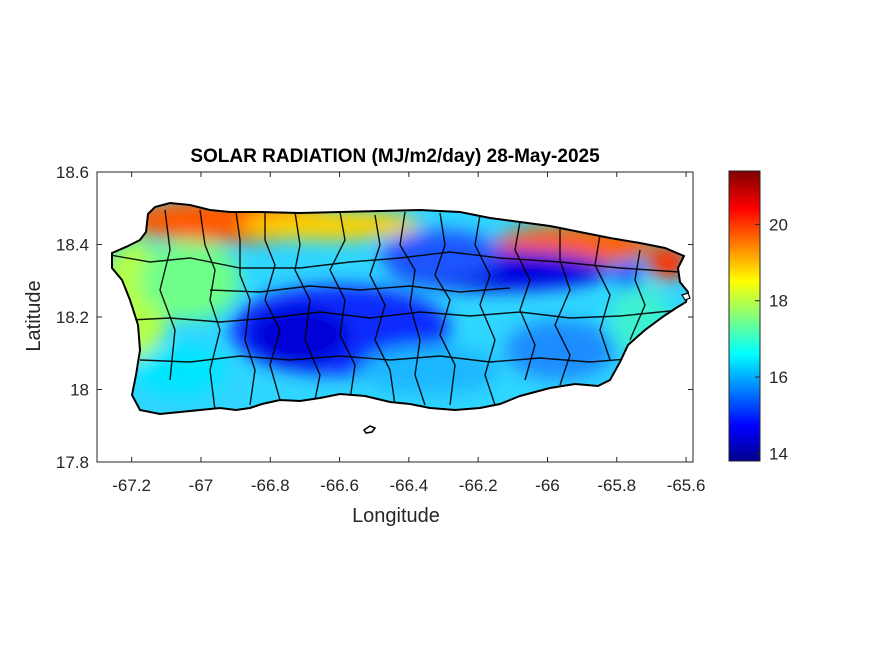 This screenshot has height=656, width=875. What do you see at coordinates (440, 255) in the screenshot?
I see `field-north-central-low` at bounding box center [440, 255].